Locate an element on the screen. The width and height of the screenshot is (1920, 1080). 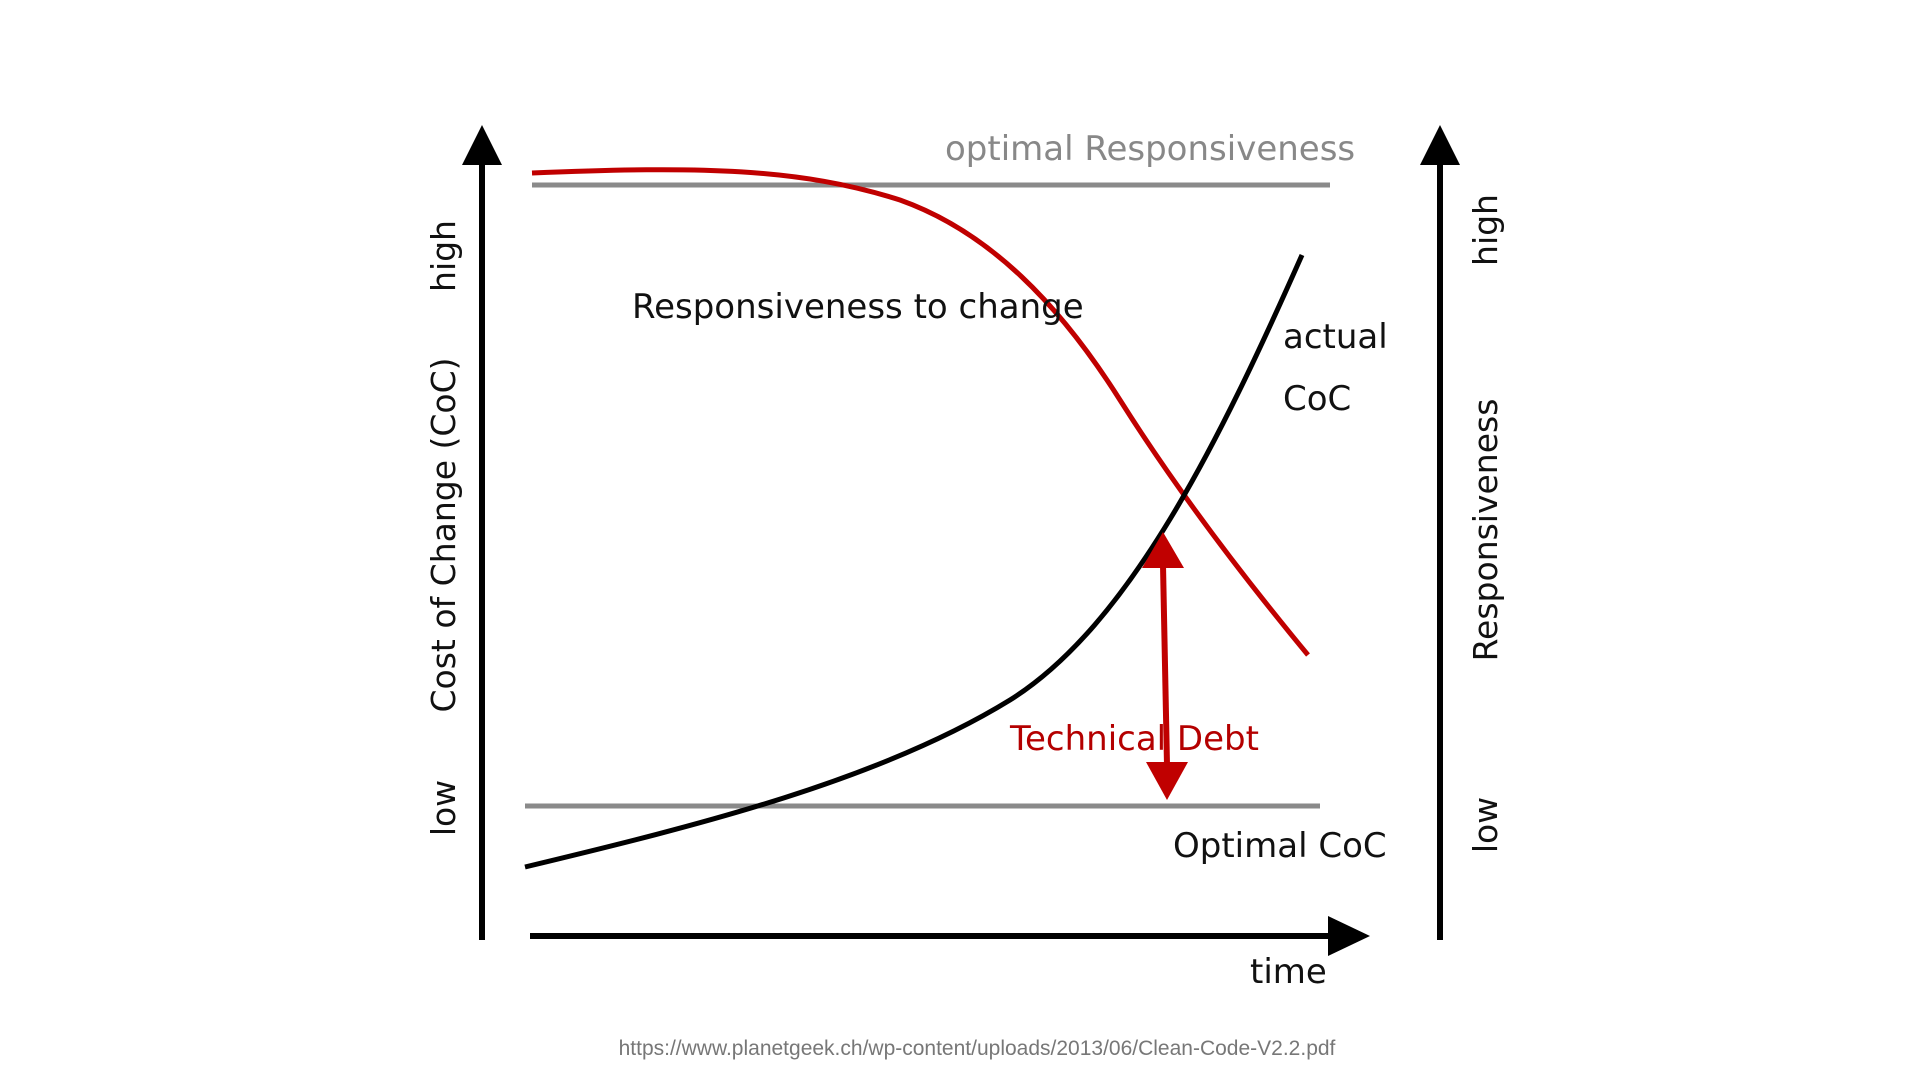
technical-debt-arrow is located at coordinates (1165, 666).